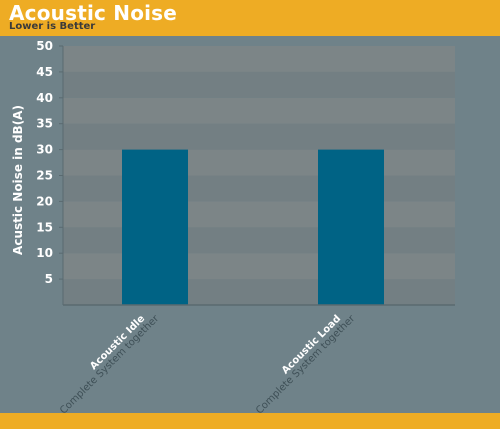 The image size is (500, 429). What do you see at coordinates (44, 176) in the screenshot?
I see `y-tick-label: 25` at bounding box center [44, 176].